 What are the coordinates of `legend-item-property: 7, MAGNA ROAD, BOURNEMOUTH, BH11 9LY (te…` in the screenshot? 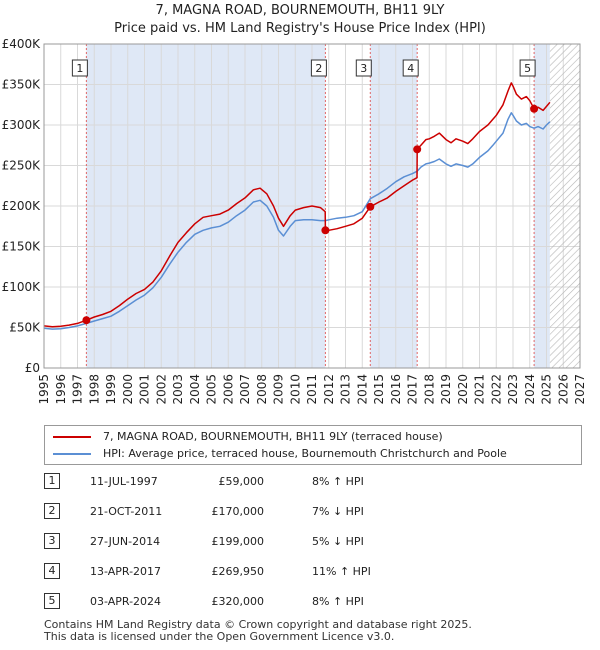 It's located at (248, 437).